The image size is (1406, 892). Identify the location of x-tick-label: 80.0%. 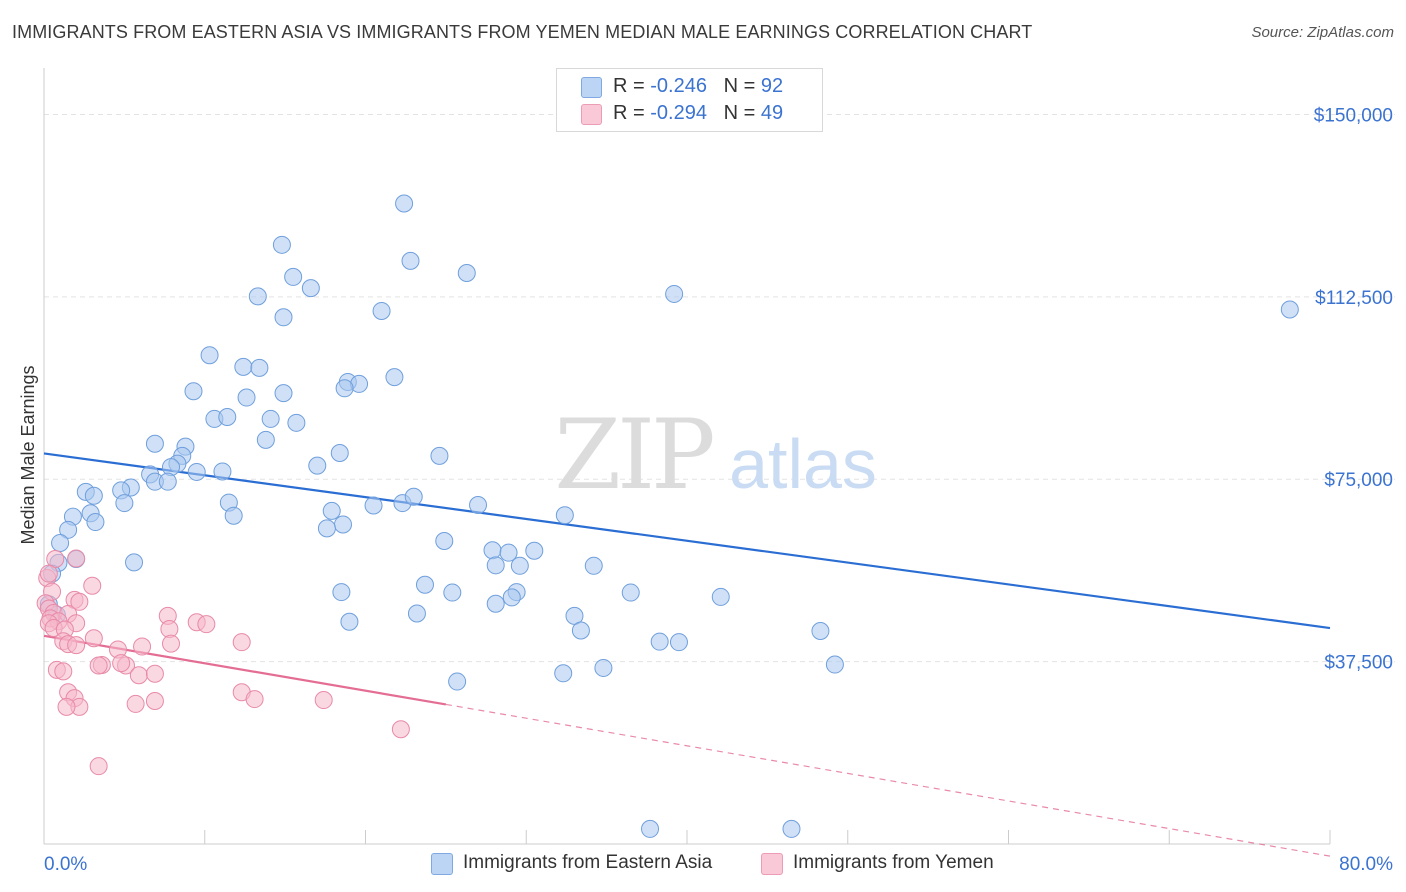
(1366, 864).